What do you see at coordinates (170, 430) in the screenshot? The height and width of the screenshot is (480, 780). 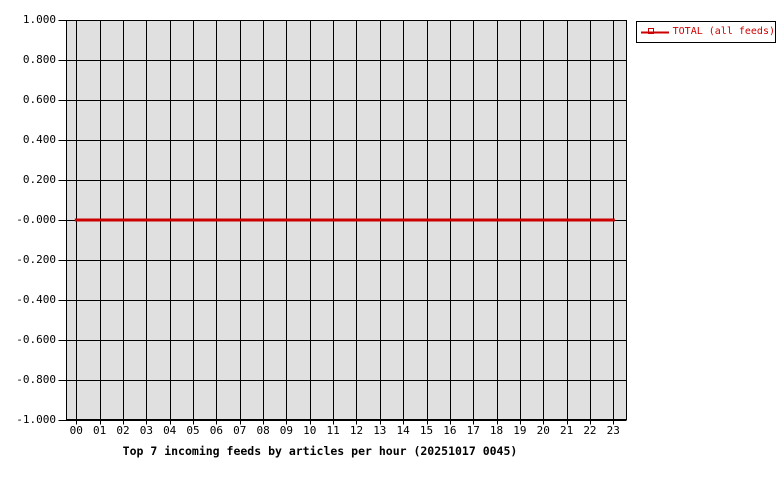 I see `x-tick-label: 04` at bounding box center [170, 430].